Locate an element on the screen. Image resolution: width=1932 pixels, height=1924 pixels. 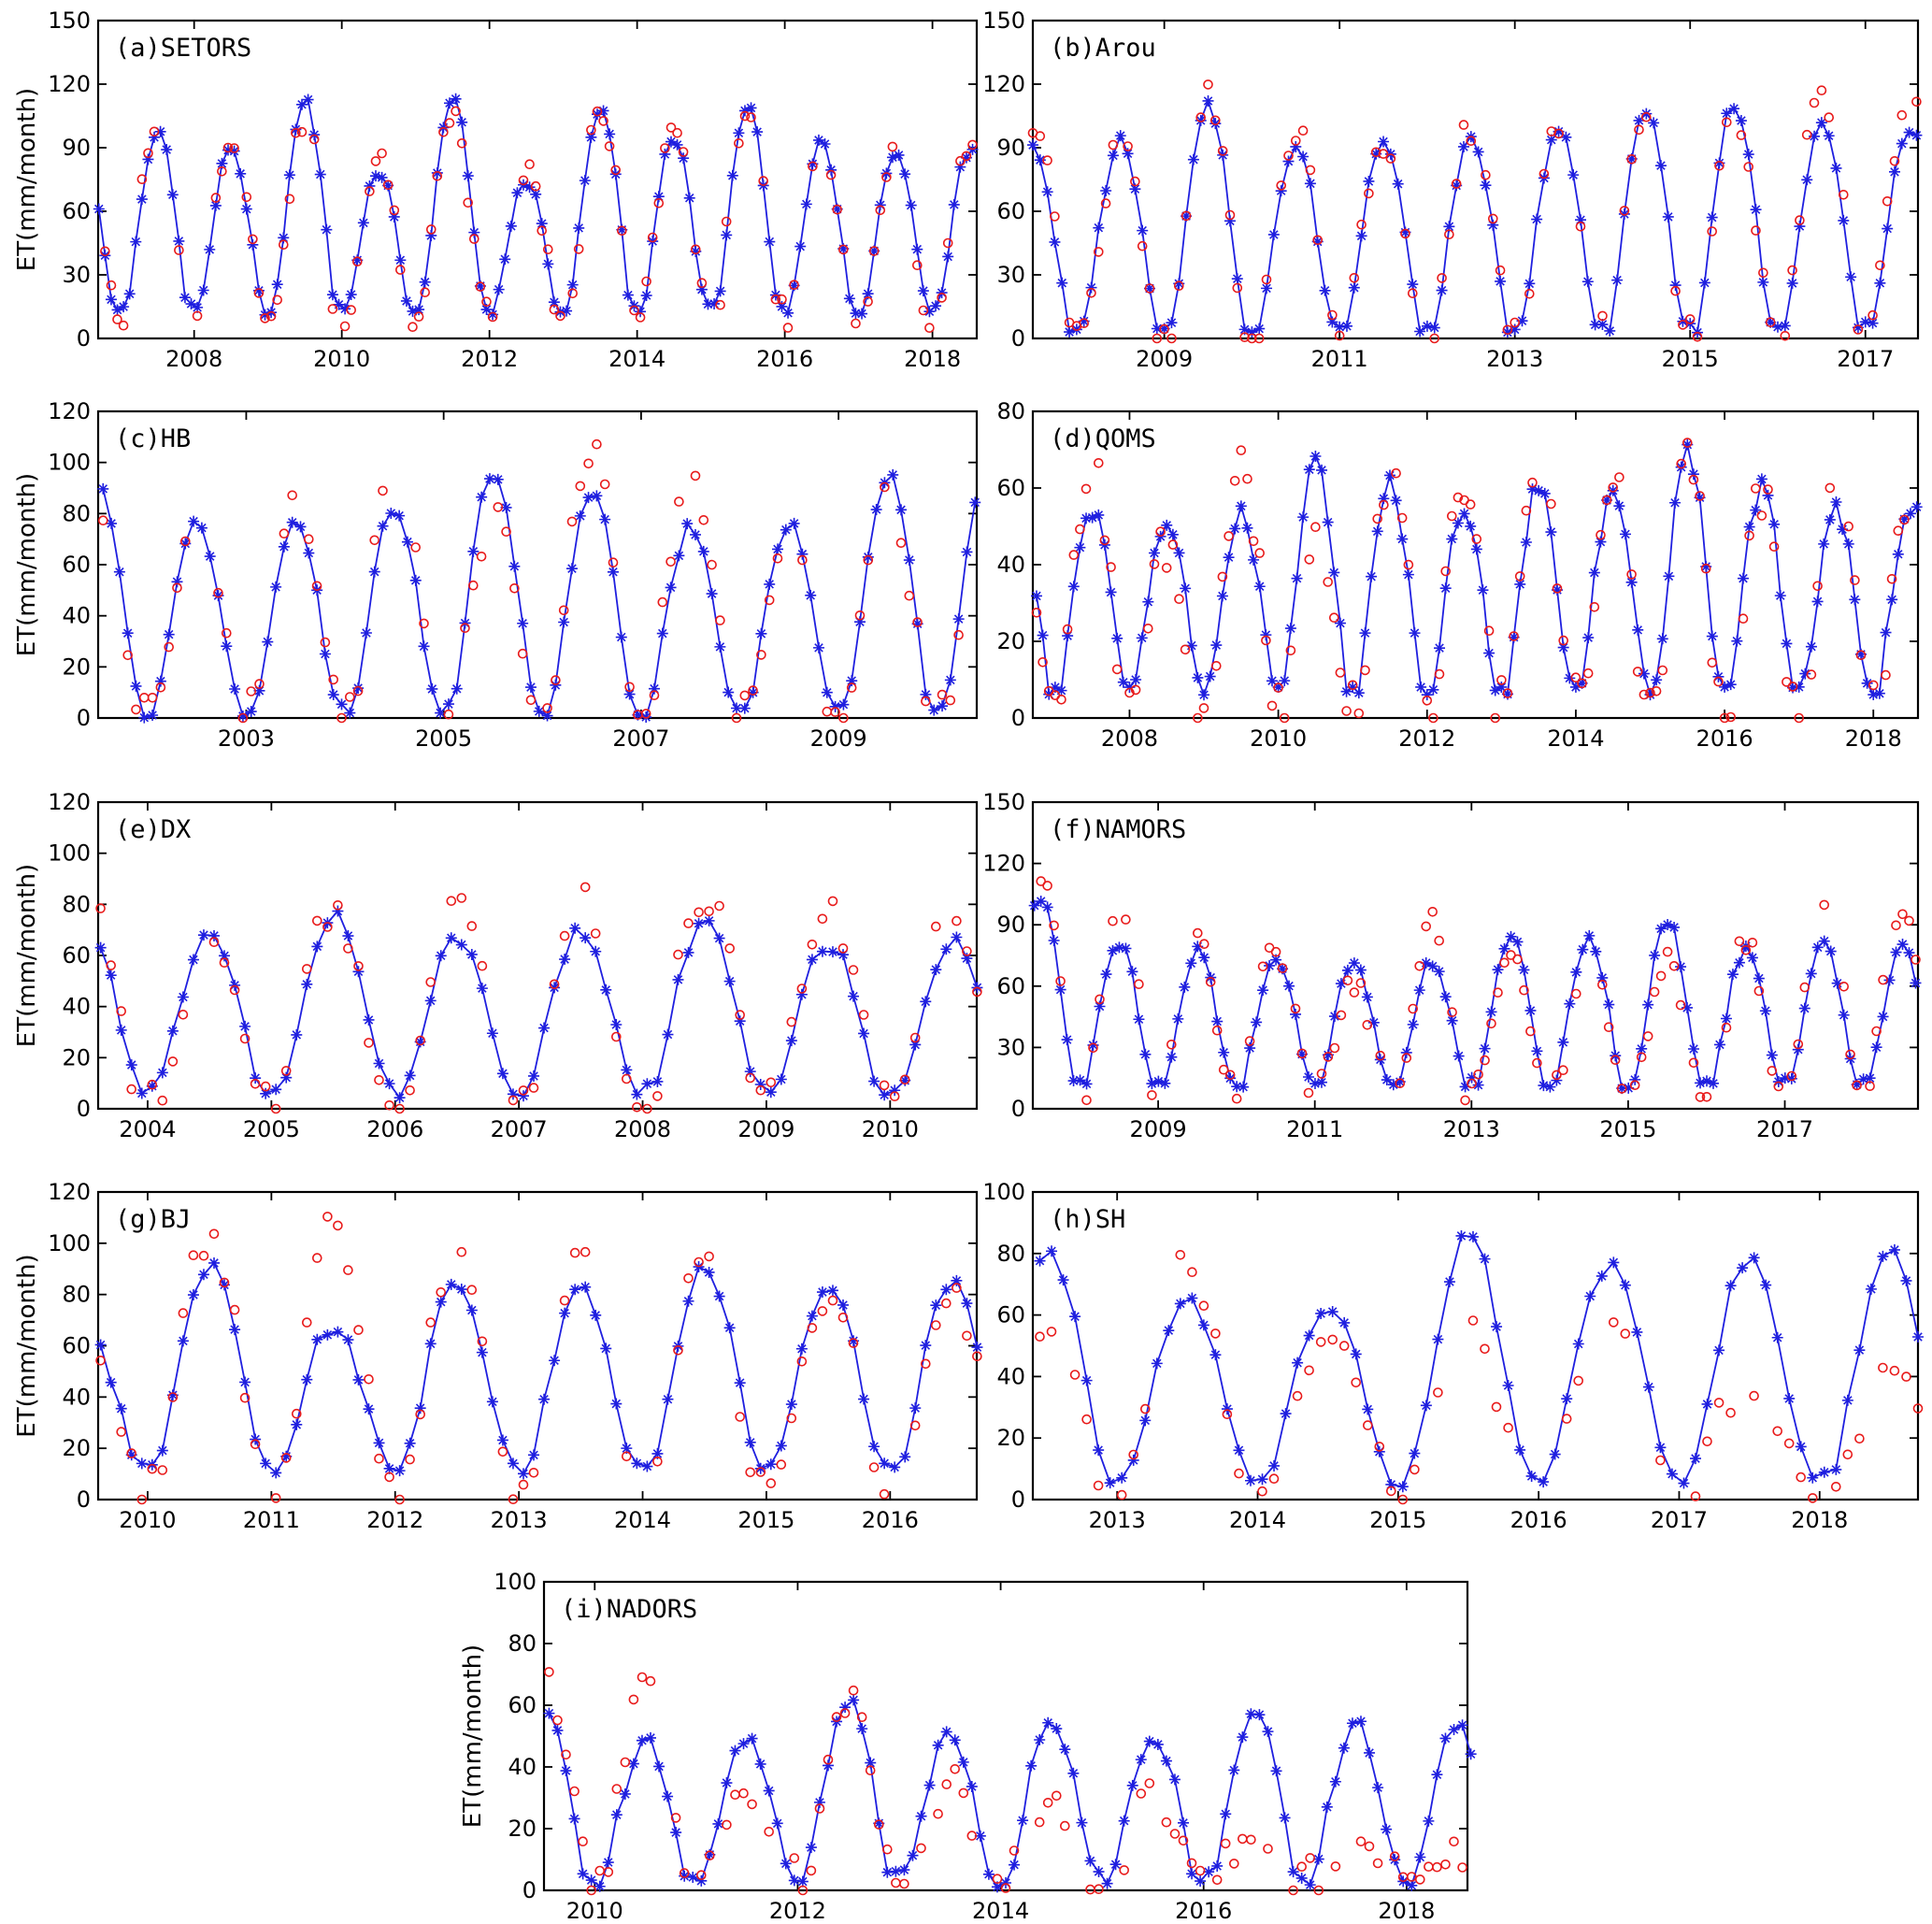
panel-title: (f)NAMORS is located at coordinates (1118, 829).